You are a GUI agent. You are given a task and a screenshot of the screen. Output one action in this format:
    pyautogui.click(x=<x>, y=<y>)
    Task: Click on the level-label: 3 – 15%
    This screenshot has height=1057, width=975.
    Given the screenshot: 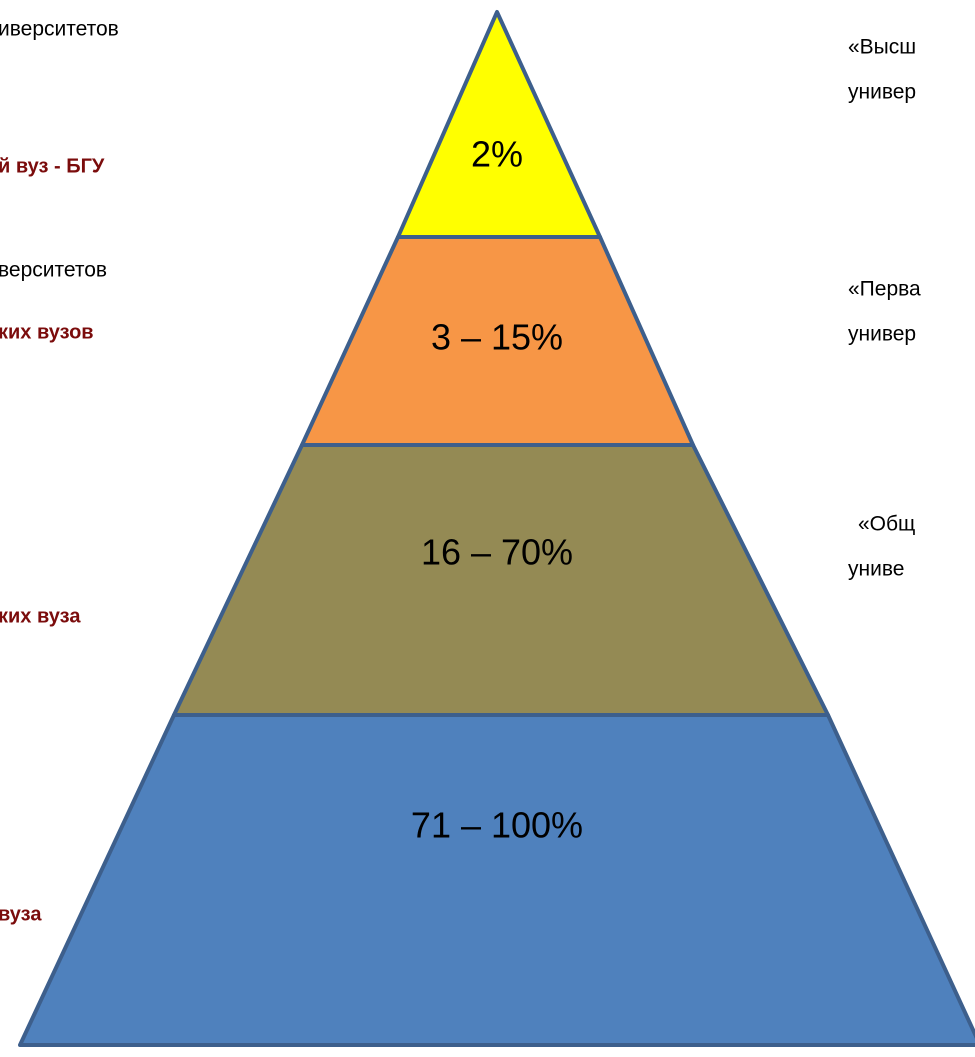 What is the action you would take?
    pyautogui.click(x=497, y=337)
    